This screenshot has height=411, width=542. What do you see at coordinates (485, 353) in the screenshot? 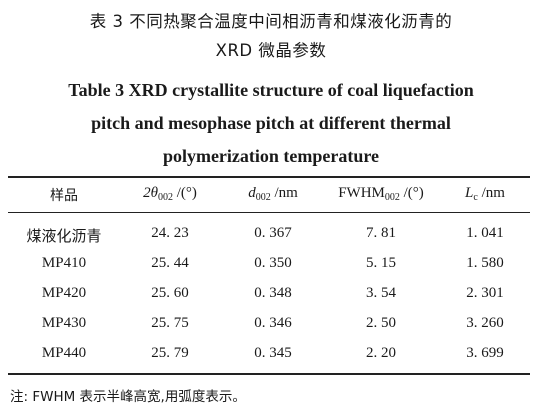
I see `cell-lc: 3. 699` at bounding box center [485, 353].